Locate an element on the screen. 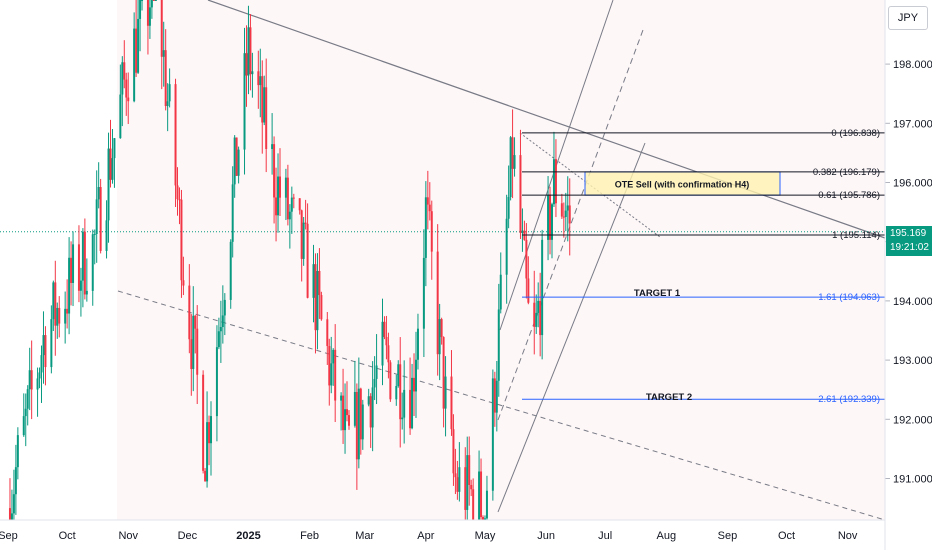 The width and height of the screenshot is (932, 555). fib-level-label: 0.61 (195.786) is located at coordinates (849, 195).